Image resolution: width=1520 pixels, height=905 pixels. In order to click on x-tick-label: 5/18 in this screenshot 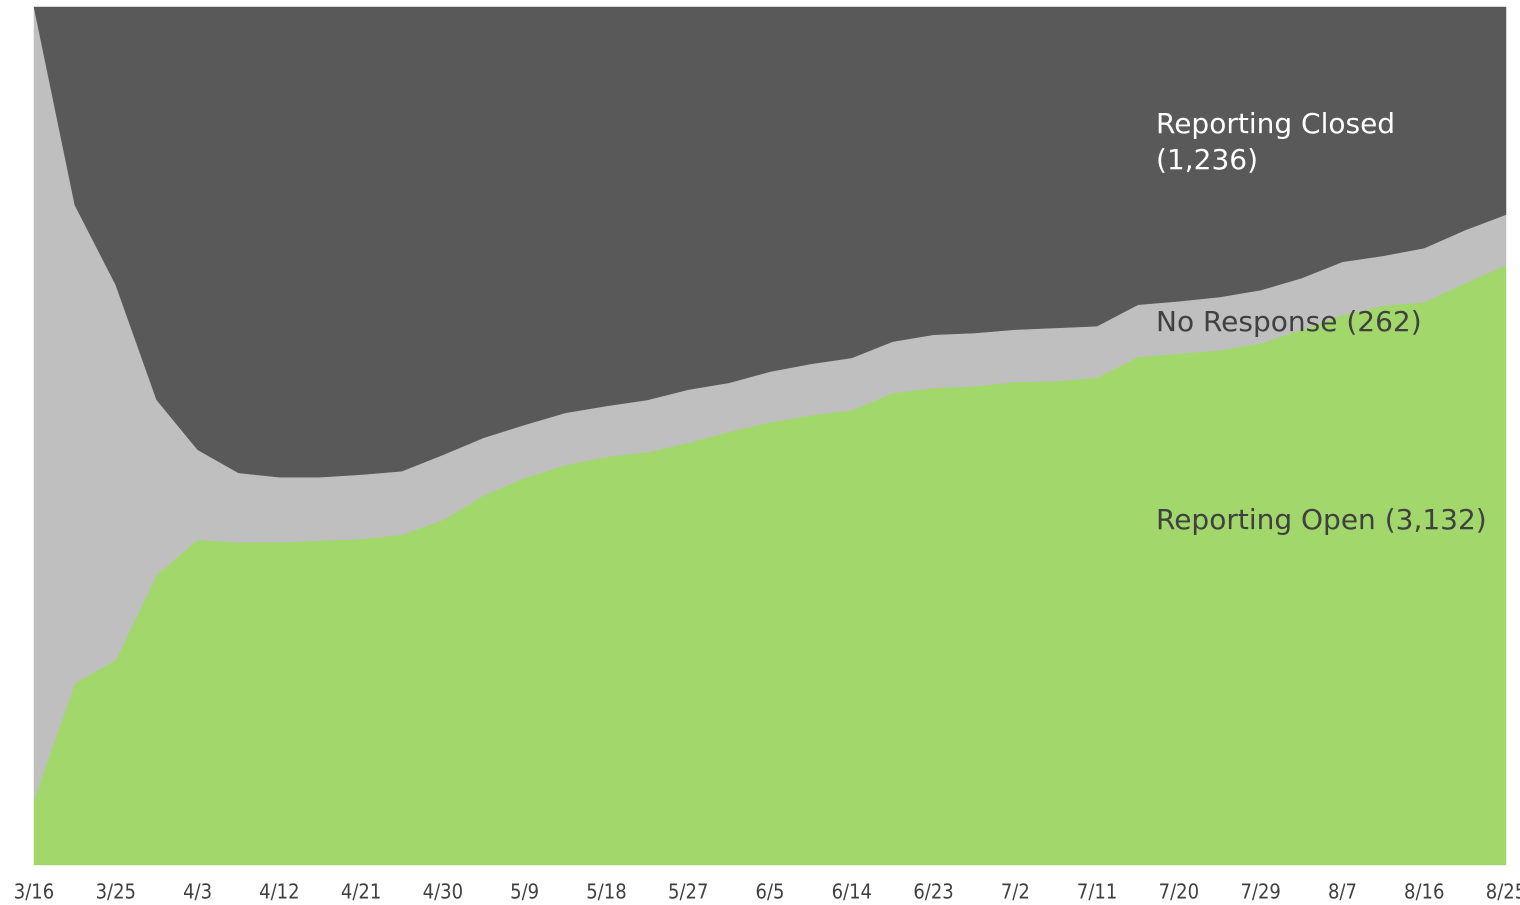, I will do `click(606, 892)`.